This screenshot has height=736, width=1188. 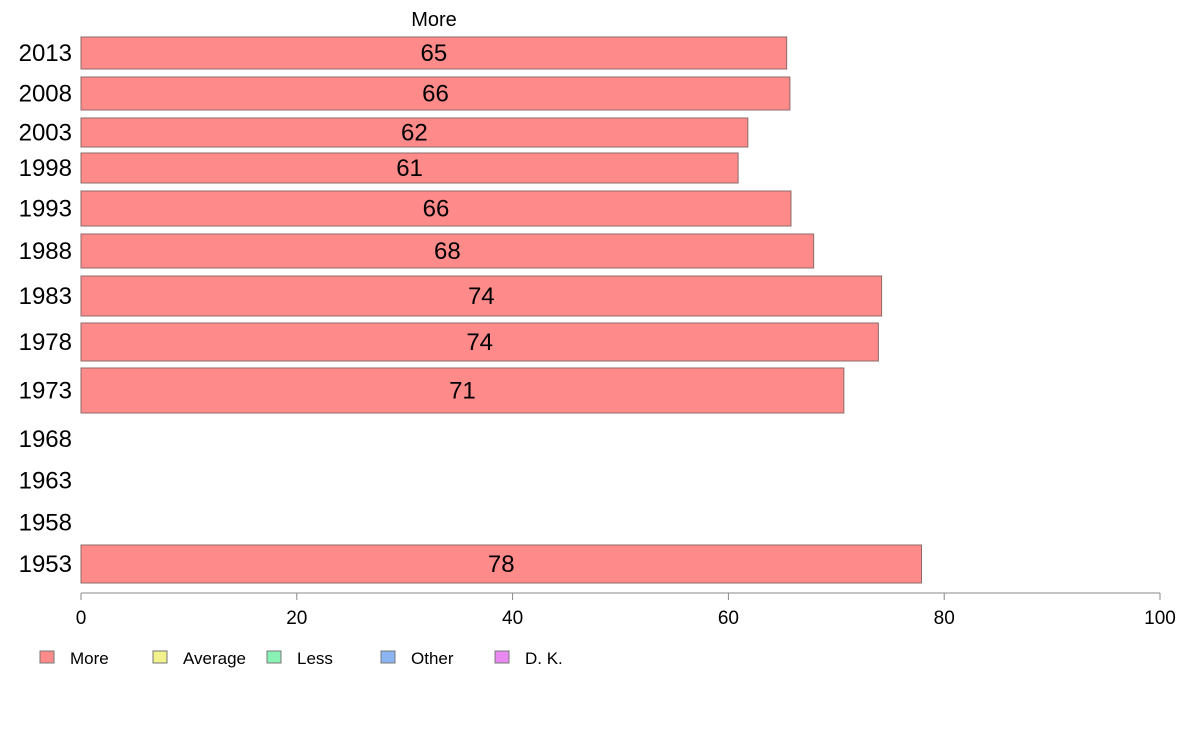 What do you see at coordinates (45, 439) in the screenshot?
I see `category-label: 1968` at bounding box center [45, 439].